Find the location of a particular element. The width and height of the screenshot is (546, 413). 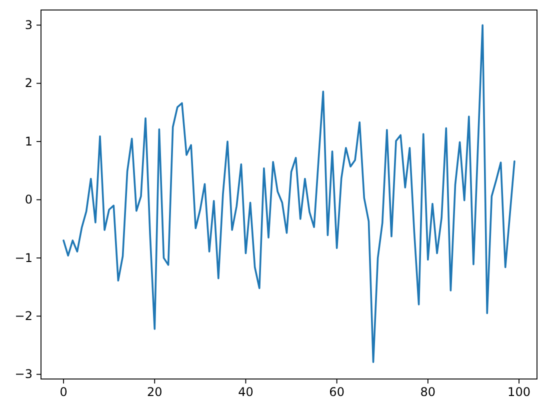

x-tick-label: 60 is located at coordinates (336, 392).